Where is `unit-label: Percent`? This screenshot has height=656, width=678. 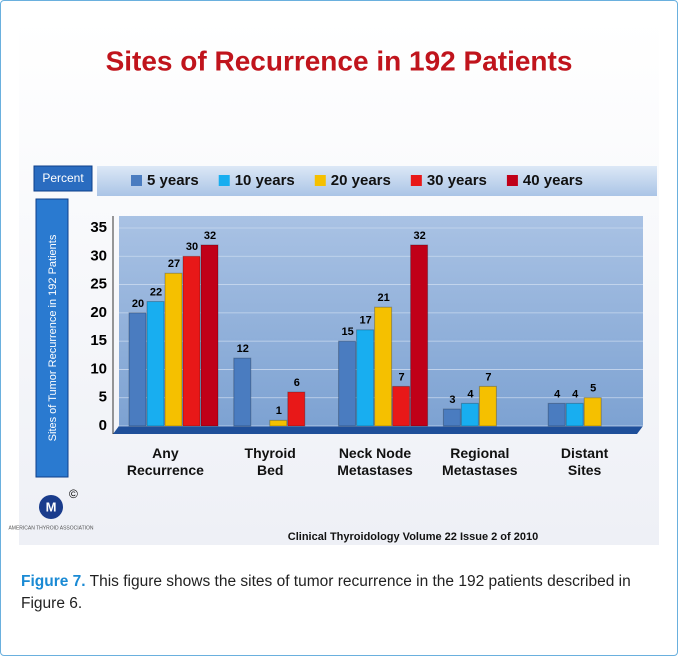 unit-label: Percent is located at coordinates (63, 178).